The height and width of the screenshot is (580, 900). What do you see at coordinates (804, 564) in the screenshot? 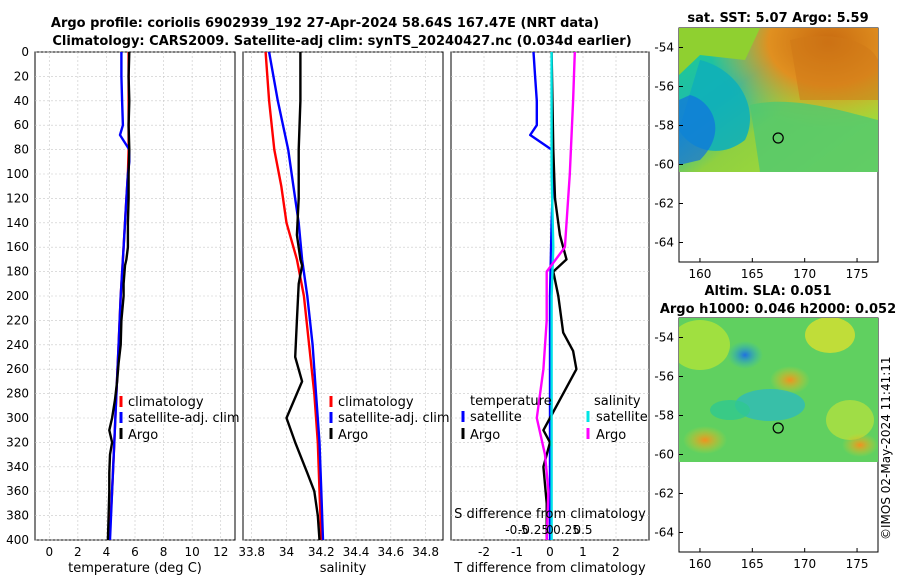
I see `map-x-tick-label: 170` at bounding box center [804, 564].